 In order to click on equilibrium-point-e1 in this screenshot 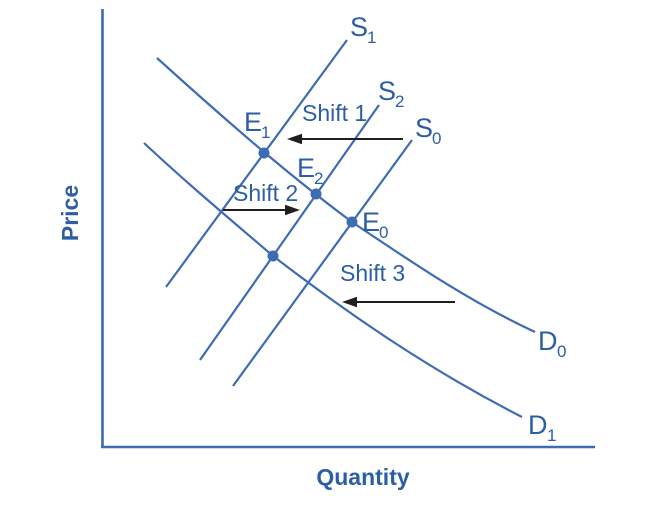, I will do `click(264, 153)`.